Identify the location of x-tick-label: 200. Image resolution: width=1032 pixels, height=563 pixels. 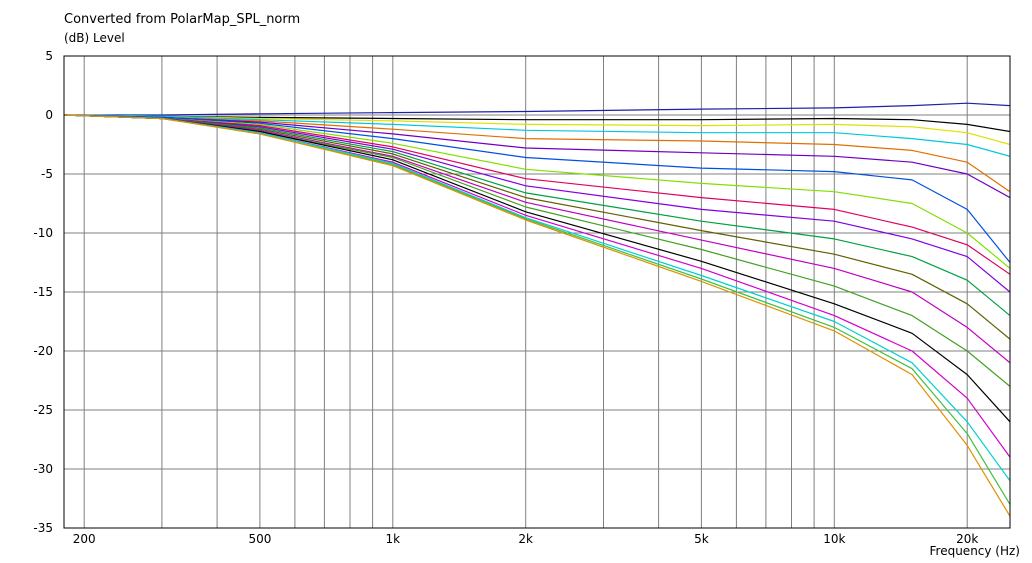
(84, 539).